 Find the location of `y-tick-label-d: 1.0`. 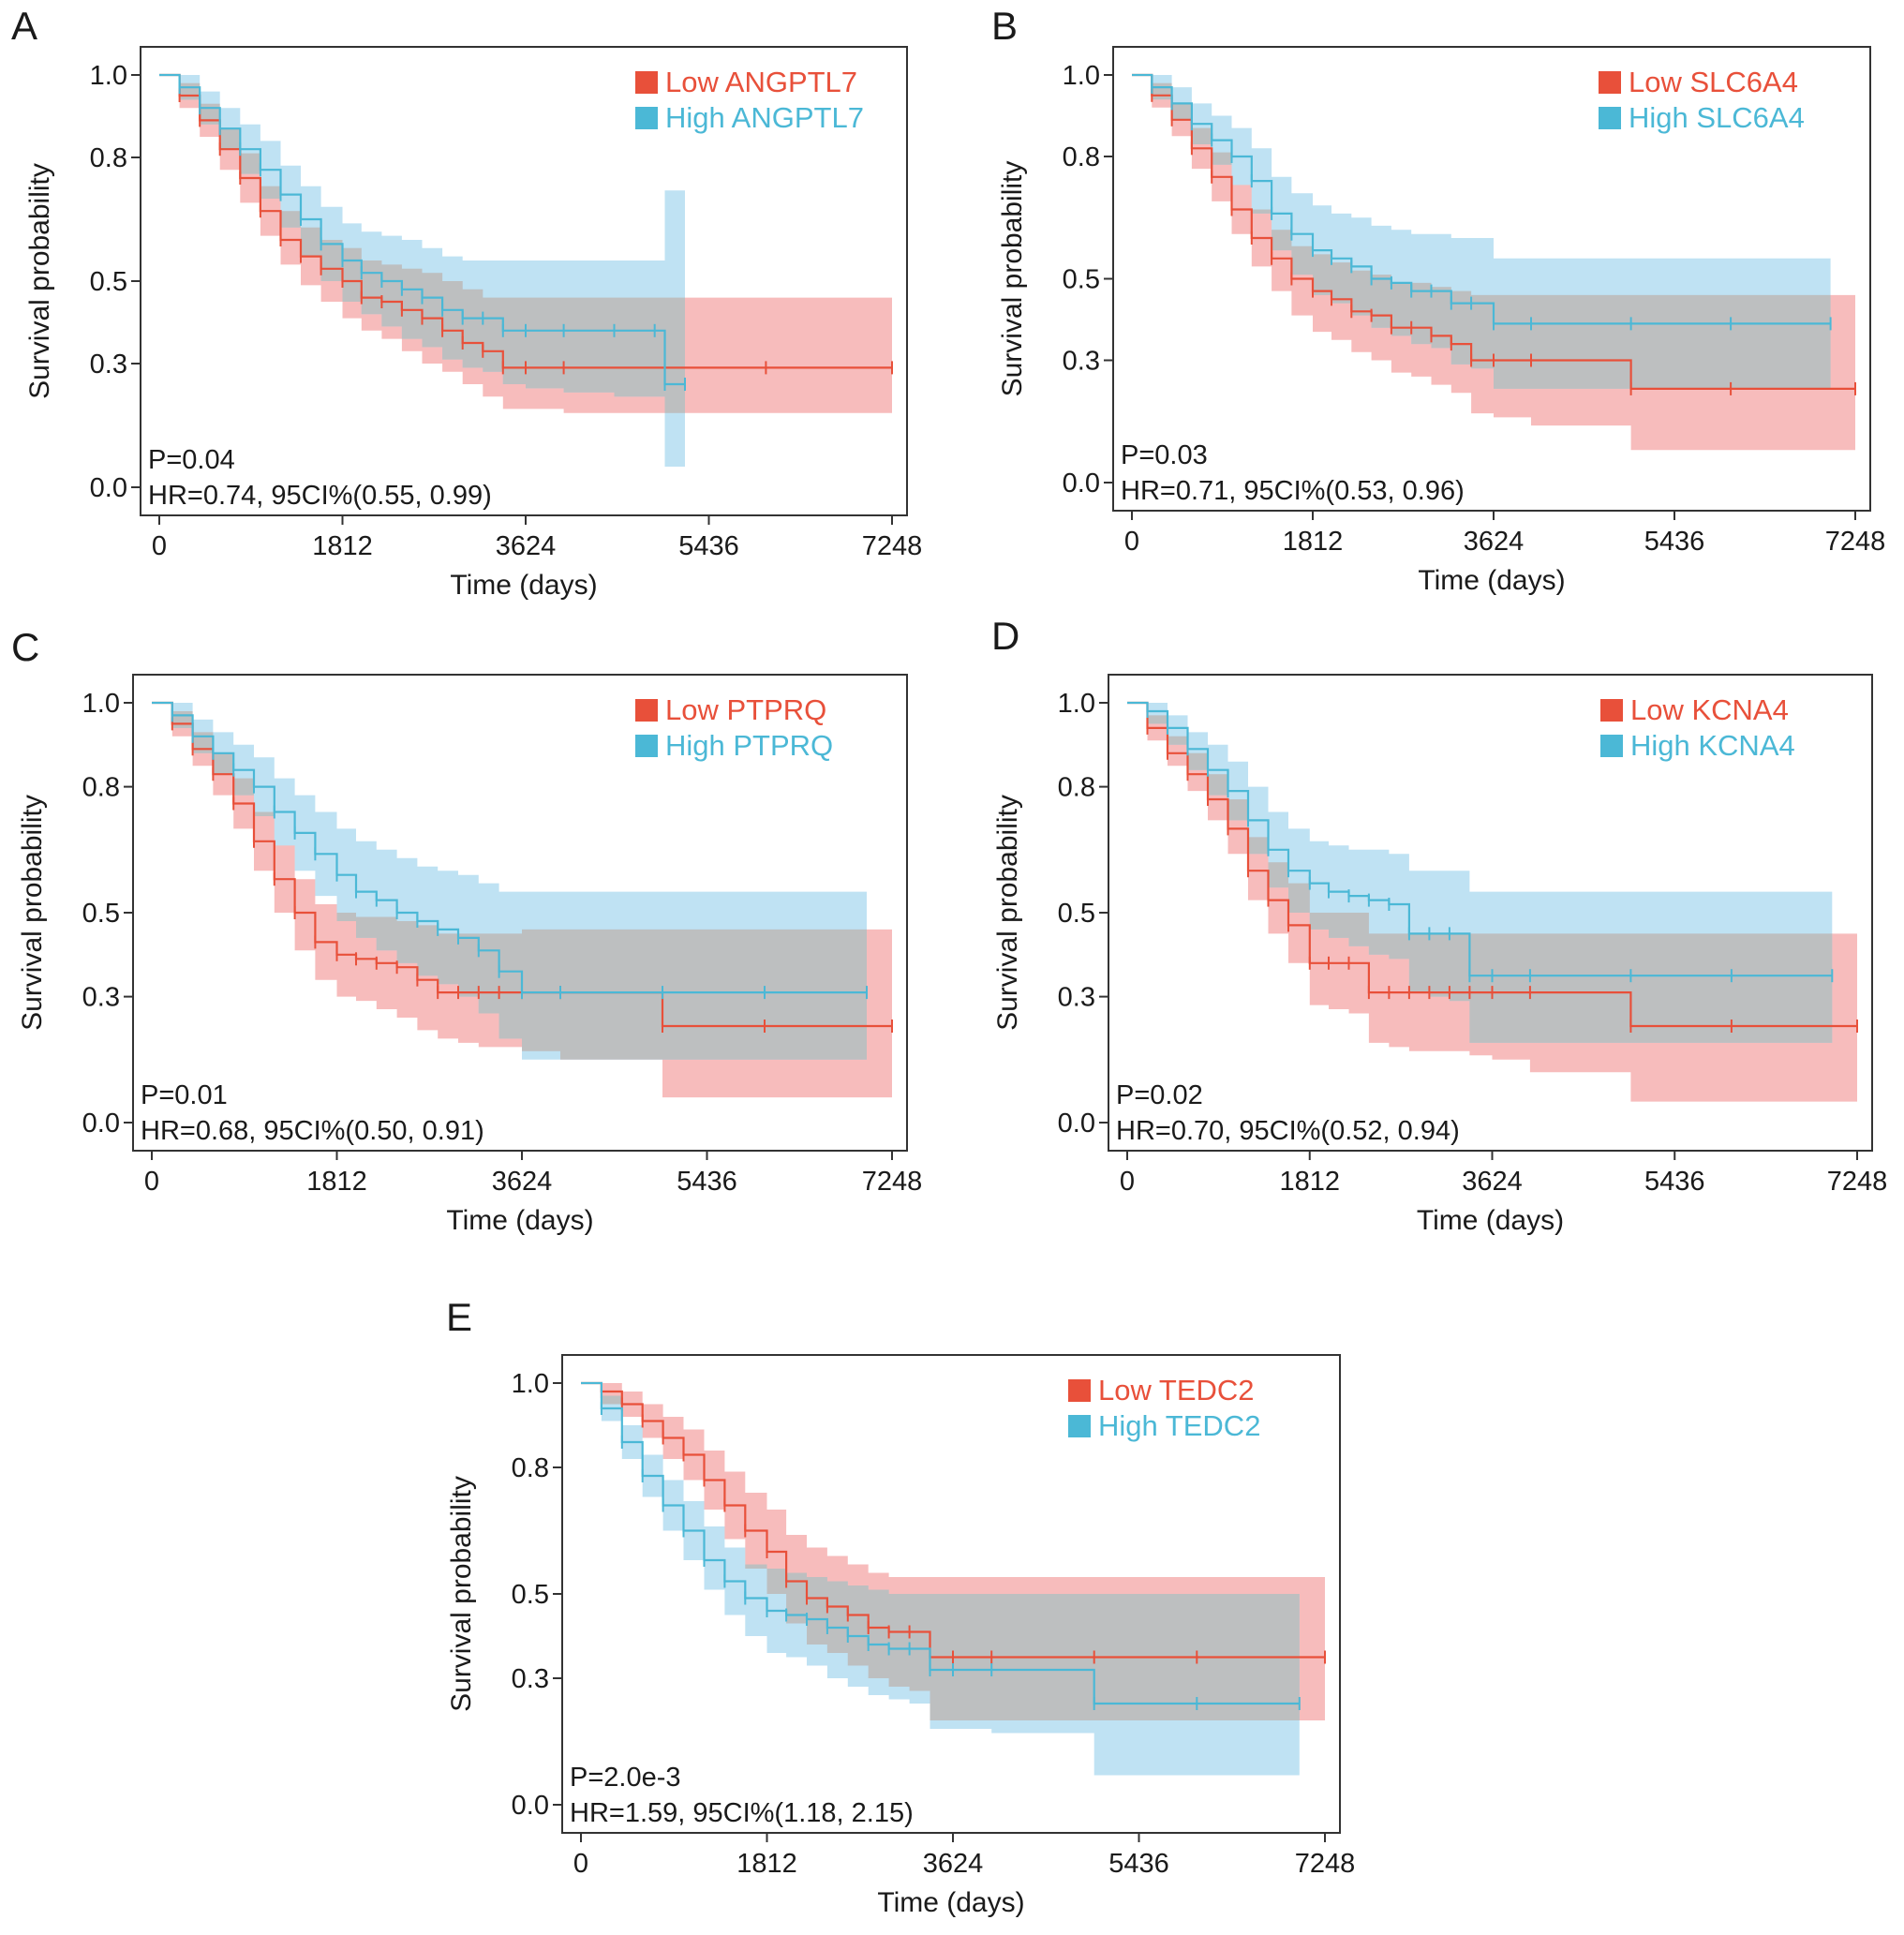

y-tick-label-d: 1.0 is located at coordinates (1076, 704).